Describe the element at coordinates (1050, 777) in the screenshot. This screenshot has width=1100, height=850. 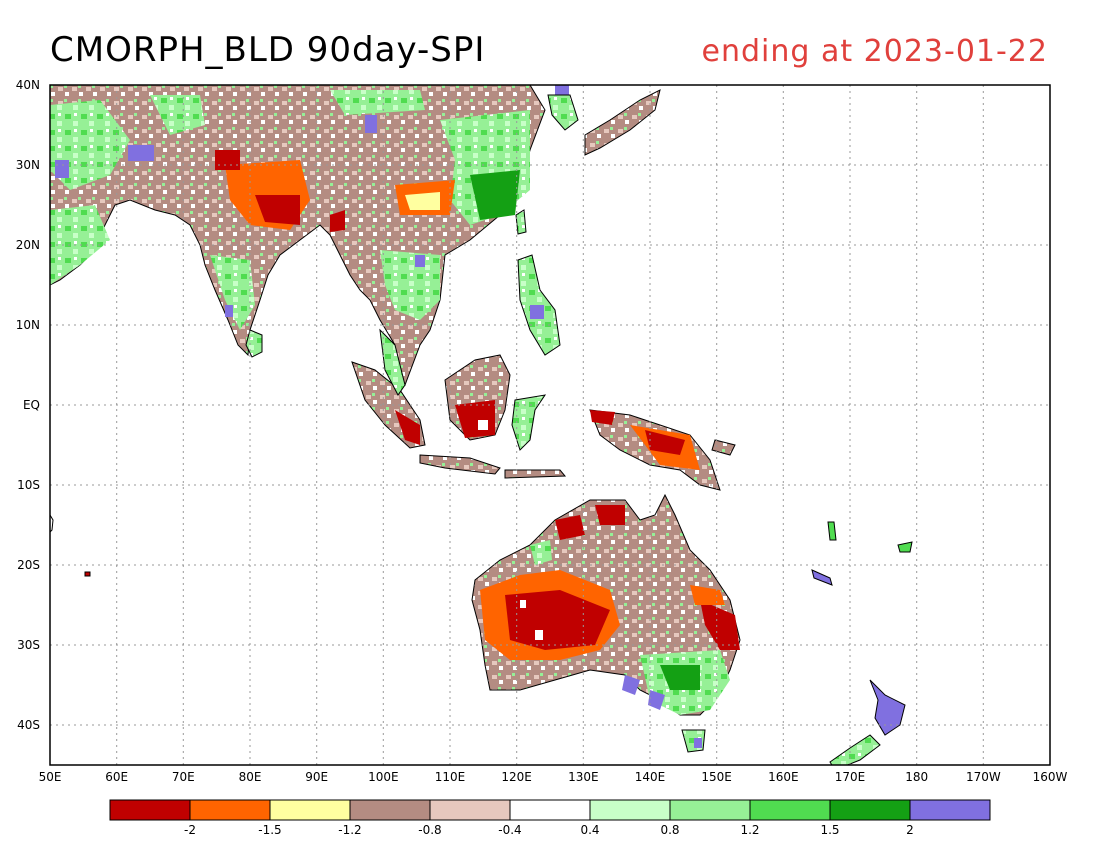
I see `lon-label: 160W` at that location.